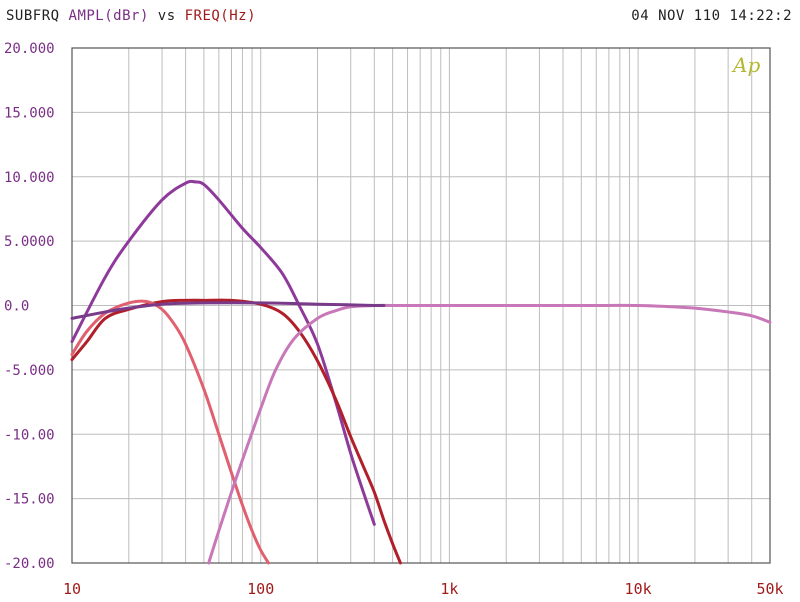  I want to click on y-axis-title: AMPL(dBr), so click(108, 16).